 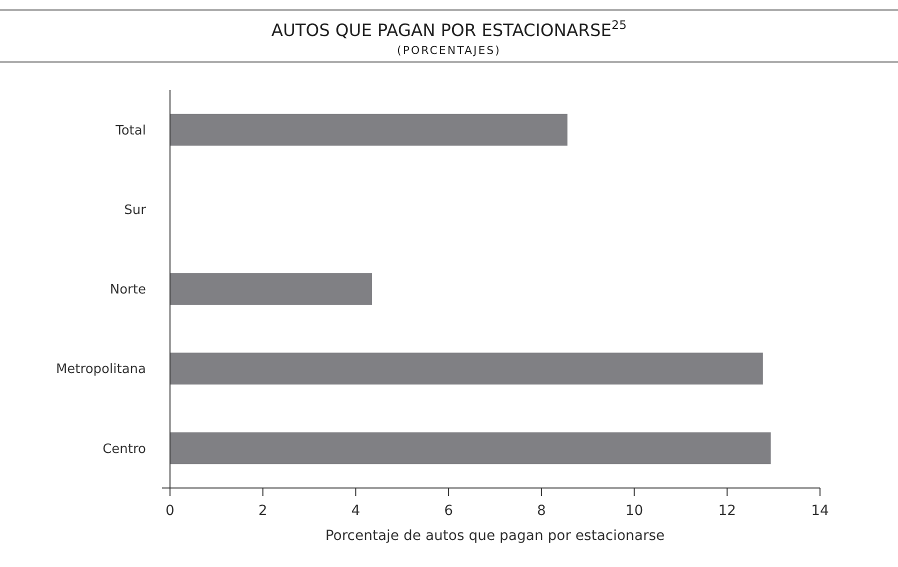 What do you see at coordinates (449, 510) in the screenshot?
I see `x-tick-label: 6` at bounding box center [449, 510].